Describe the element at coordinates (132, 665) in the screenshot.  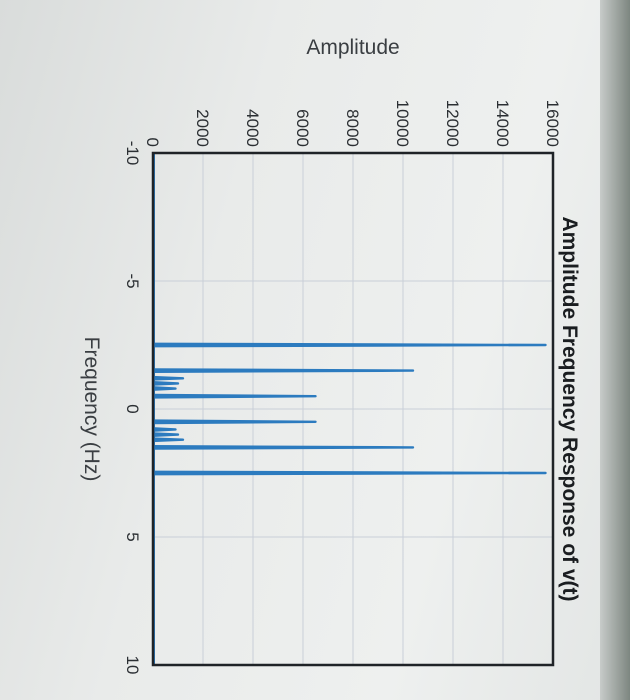
I see `x-tick-label: 10` at that location.